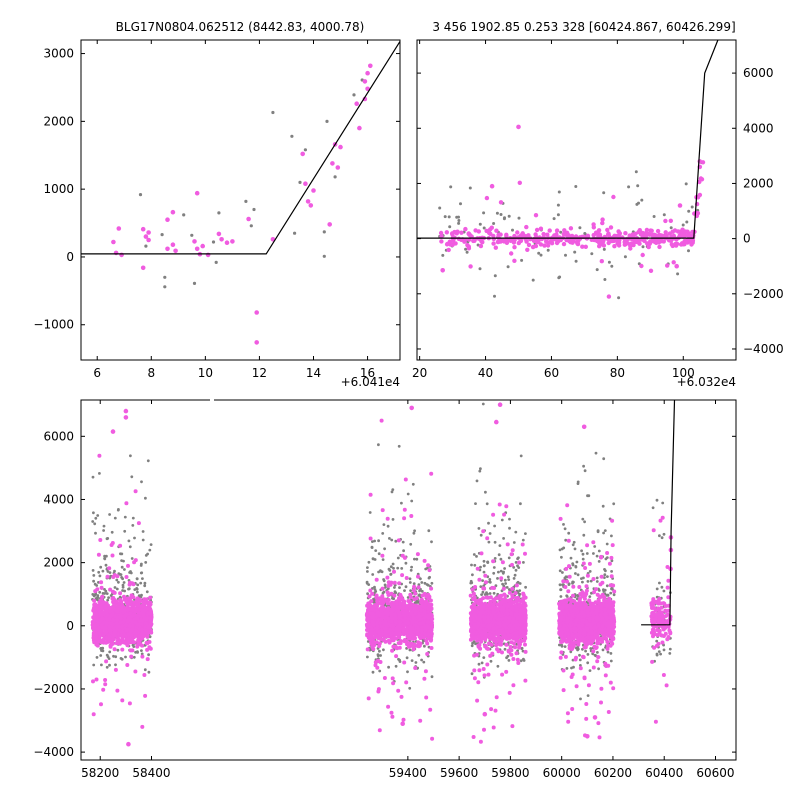 The image size is (800, 800). I want to click on p3-xtick-label: 58200, so click(100, 773).